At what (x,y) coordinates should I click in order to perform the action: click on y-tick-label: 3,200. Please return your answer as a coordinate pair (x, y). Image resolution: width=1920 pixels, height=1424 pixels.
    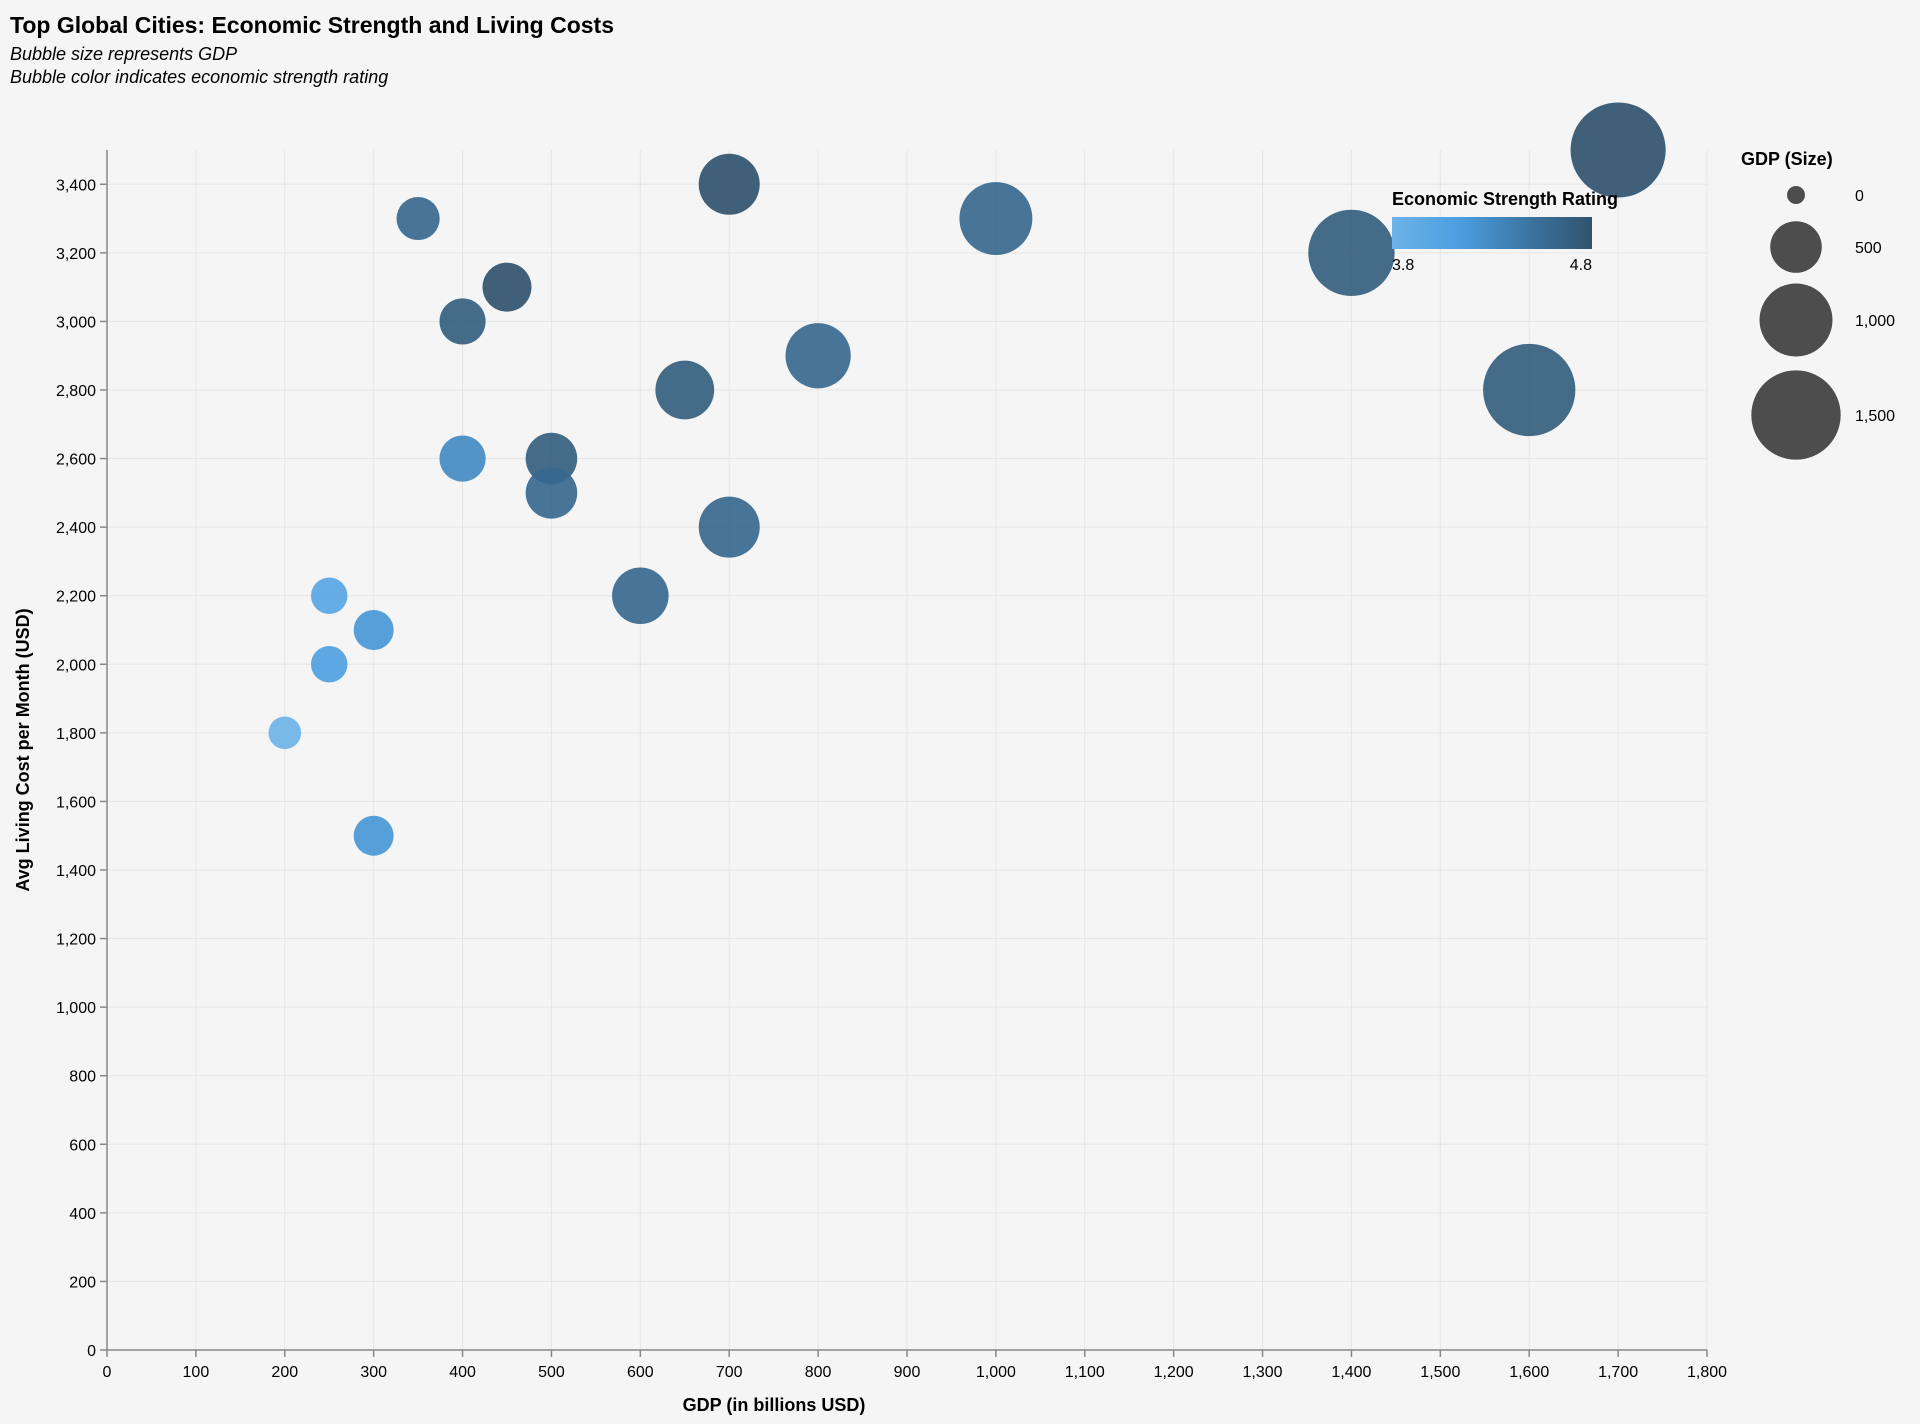
    Looking at the image, I should click on (76, 254).